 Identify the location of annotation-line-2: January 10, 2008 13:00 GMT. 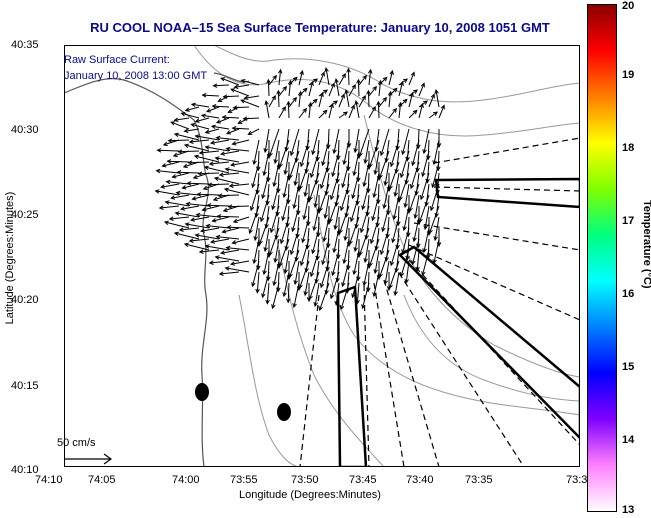
(136, 76).